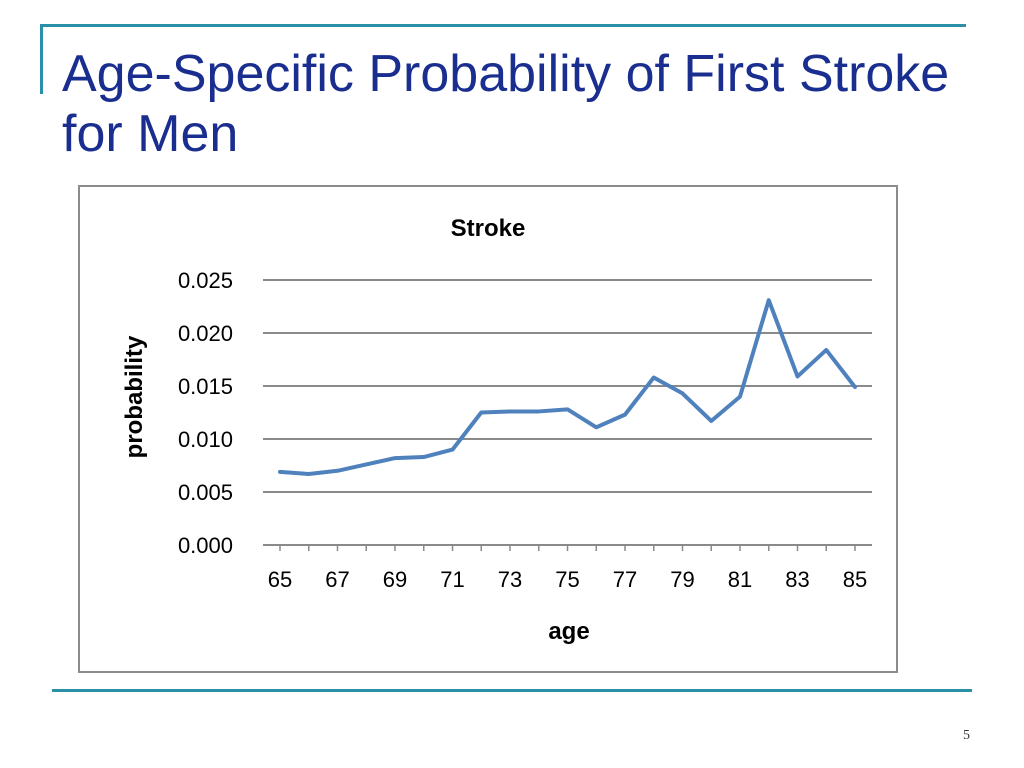 The width and height of the screenshot is (1024, 768). Describe the element at coordinates (280, 579) in the screenshot. I see `x-tick-label: 65` at that location.